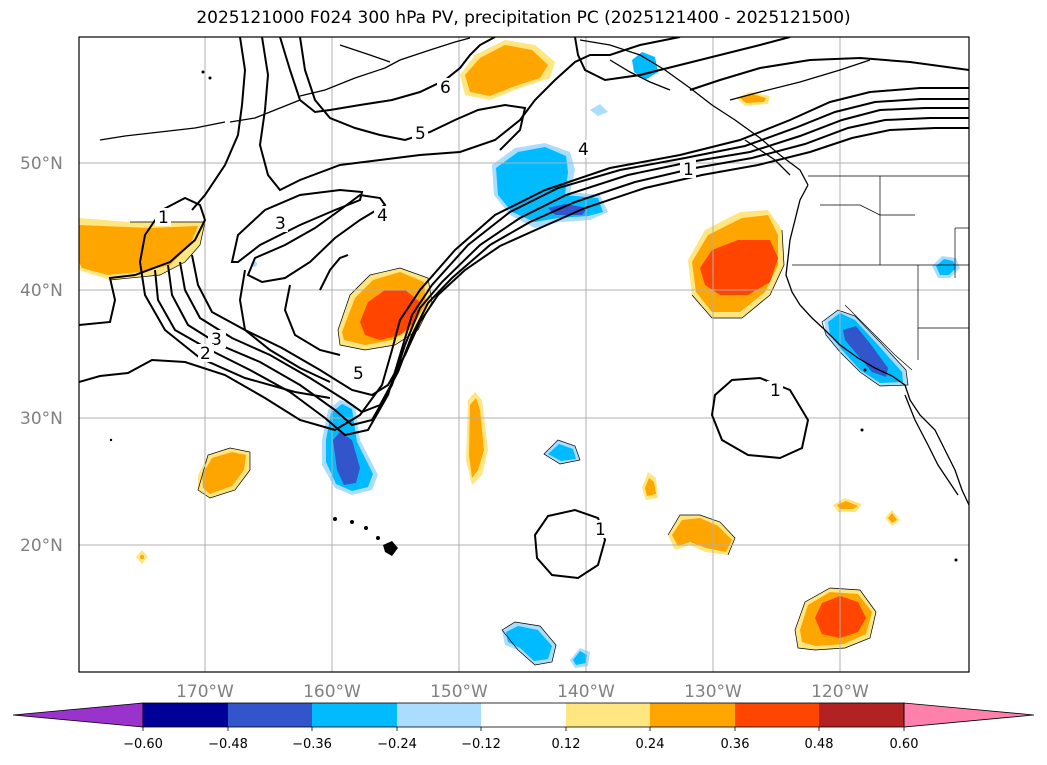  What do you see at coordinates (969, 715) in the screenshot?
I see `colorbar-extend-high` at bounding box center [969, 715].